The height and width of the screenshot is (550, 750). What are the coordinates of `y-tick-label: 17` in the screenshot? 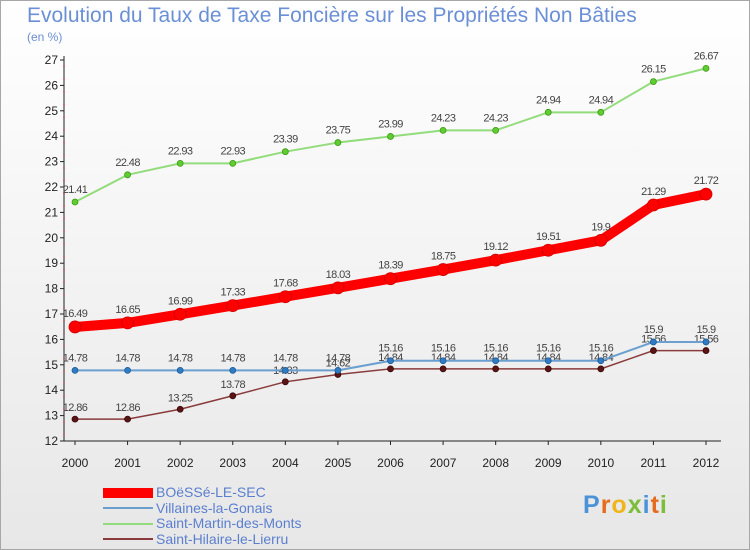 It's located at (52, 314).